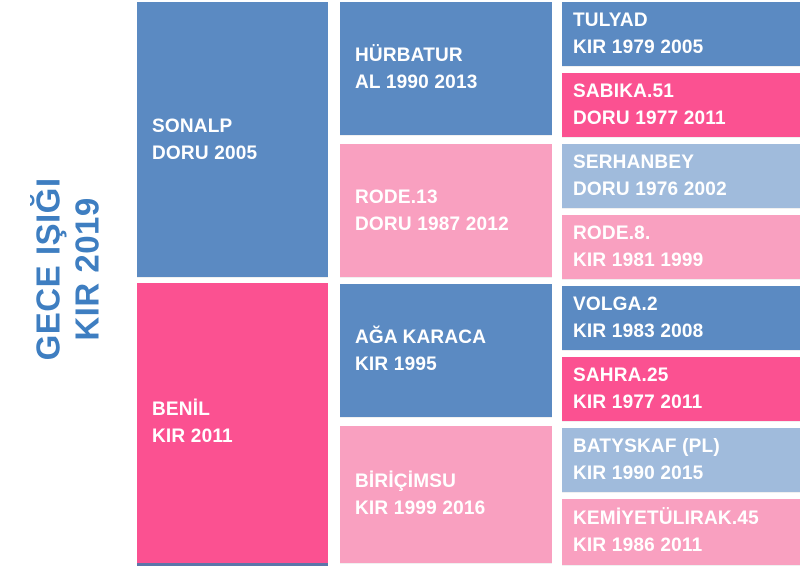 Image resolution: width=800 pixels, height=566 pixels. Describe the element at coordinates (638, 331) in the screenshot. I see `horse-detail: KIR 1983 2008` at that location.